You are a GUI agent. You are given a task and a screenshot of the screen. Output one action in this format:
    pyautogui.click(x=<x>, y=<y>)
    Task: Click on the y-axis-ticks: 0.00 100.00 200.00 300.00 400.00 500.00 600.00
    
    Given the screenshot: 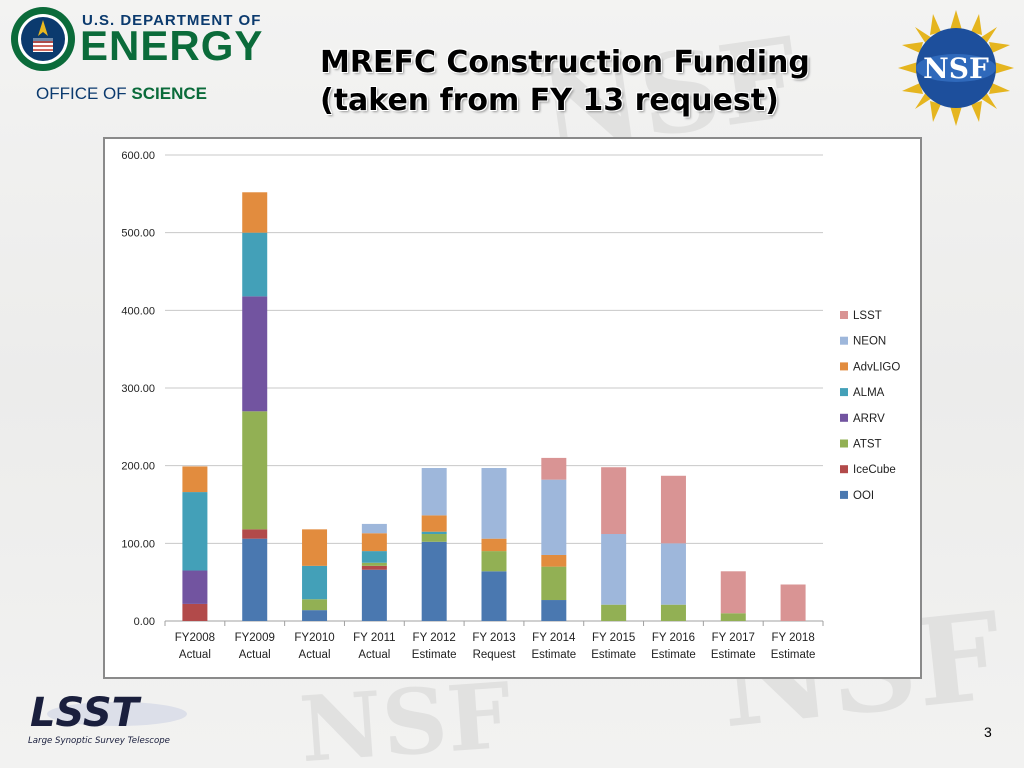 What is the action you would take?
    pyautogui.click(x=138, y=389)
    